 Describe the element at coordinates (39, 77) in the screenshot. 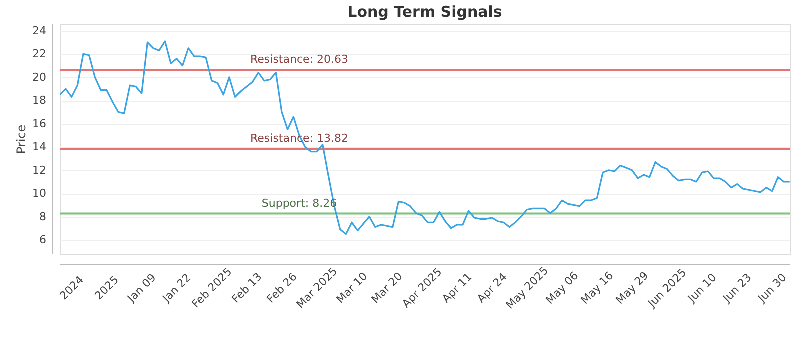

I see `y-tick-label: 20` at that location.